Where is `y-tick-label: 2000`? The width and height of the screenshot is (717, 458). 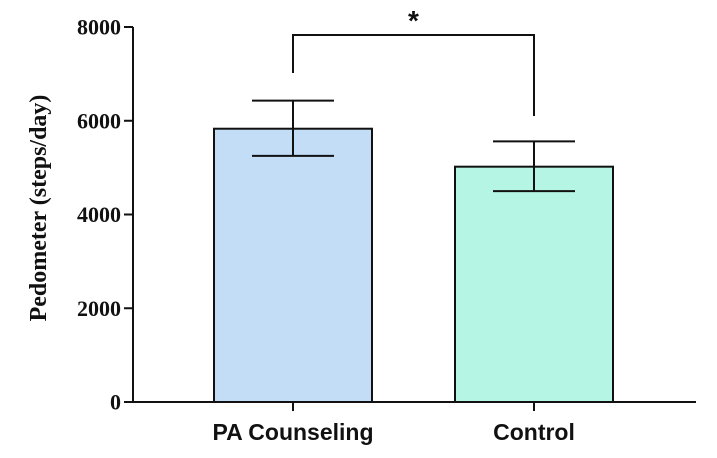 y-tick-label: 2000 is located at coordinates (99, 308).